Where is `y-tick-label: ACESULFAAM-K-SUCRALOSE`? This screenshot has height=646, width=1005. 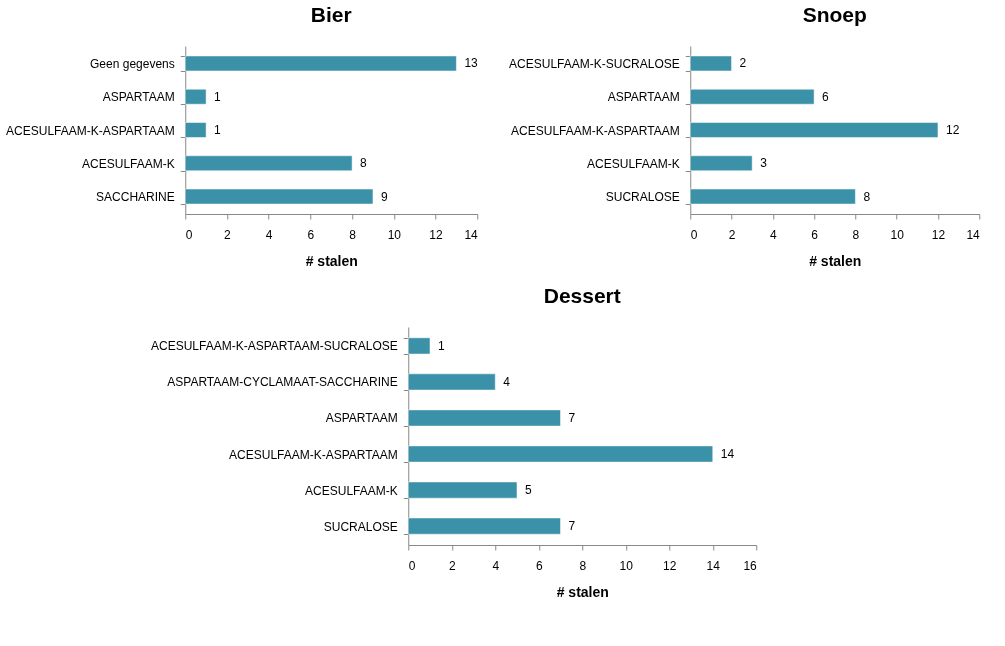
y-tick-label: ACESULFAAM-K-SUCRALOSE is located at coordinates (594, 63).